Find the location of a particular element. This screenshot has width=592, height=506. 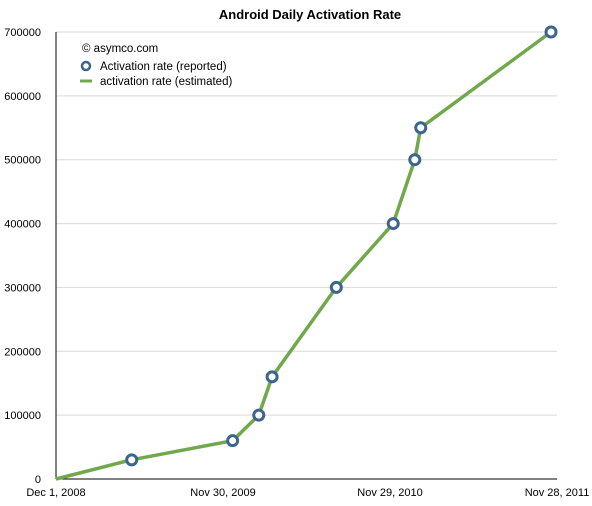

y-tick-label: 0 is located at coordinates (38, 480).